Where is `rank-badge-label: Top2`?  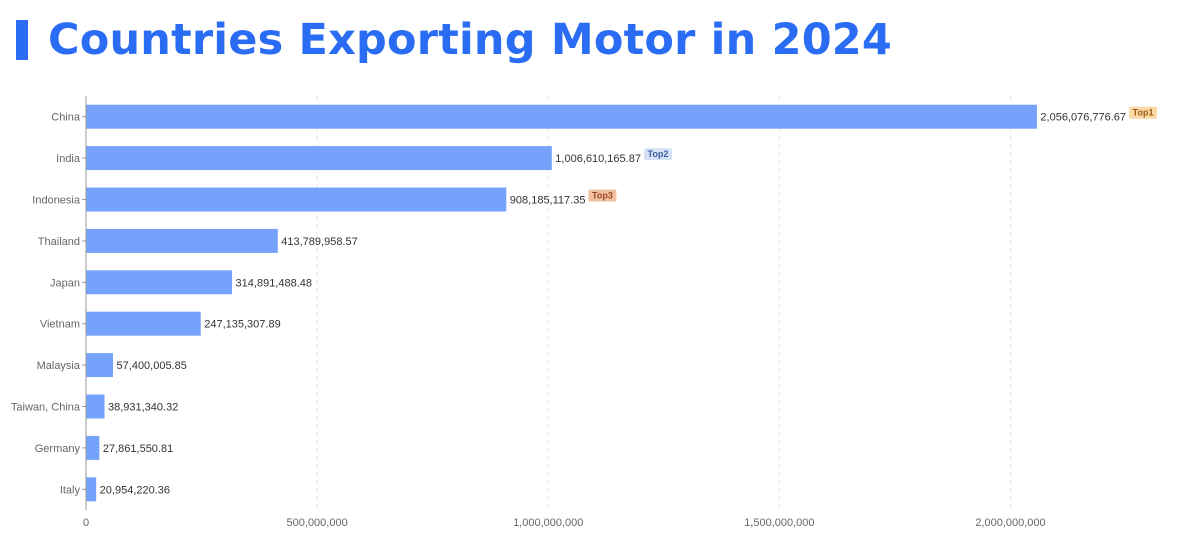
rank-badge-label: Top2 is located at coordinates (658, 154).